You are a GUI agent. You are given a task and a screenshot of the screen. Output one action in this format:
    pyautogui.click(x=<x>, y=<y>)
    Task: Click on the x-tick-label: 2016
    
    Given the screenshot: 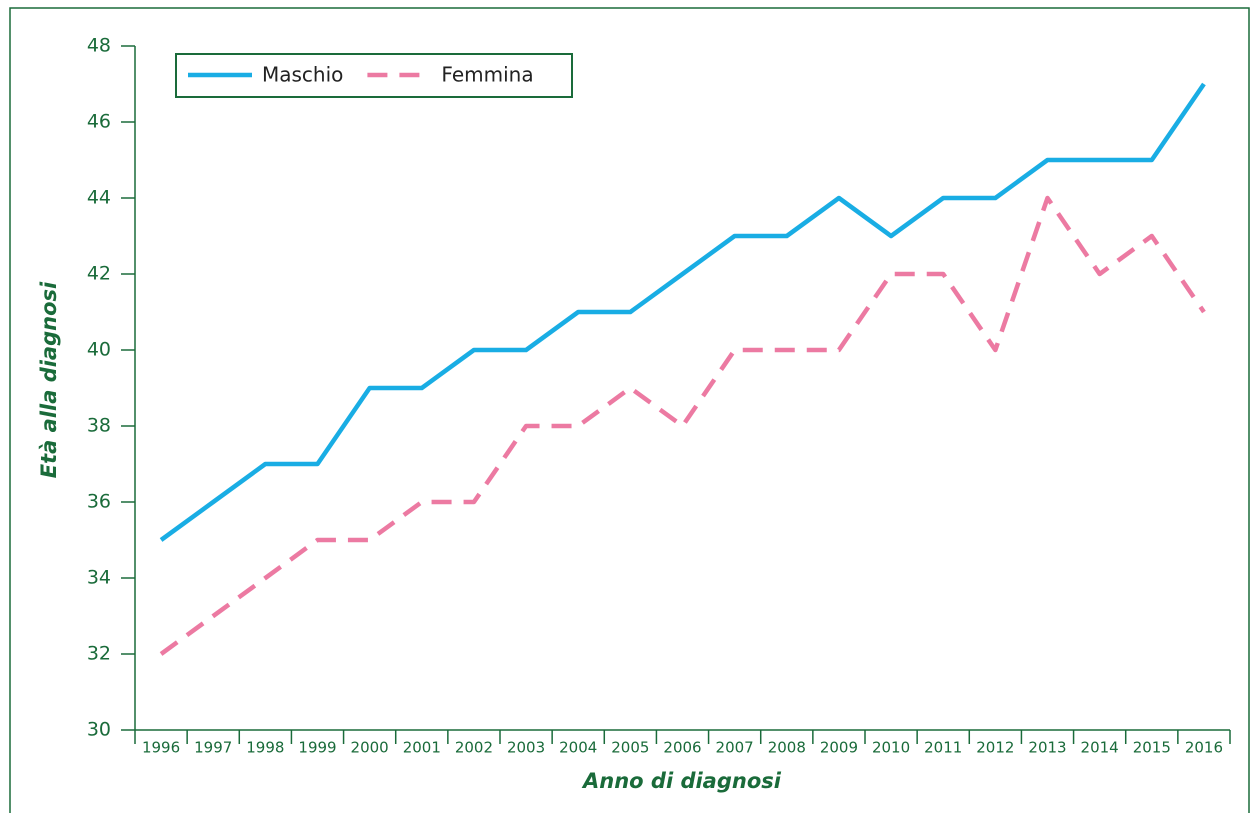 What is the action you would take?
    pyautogui.click(x=1204, y=748)
    